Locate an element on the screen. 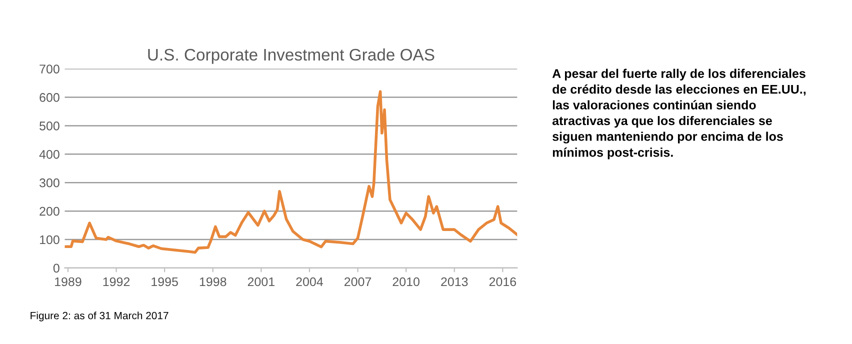 The width and height of the screenshot is (852, 344). y-tick-label: 600 is located at coordinates (50, 97).